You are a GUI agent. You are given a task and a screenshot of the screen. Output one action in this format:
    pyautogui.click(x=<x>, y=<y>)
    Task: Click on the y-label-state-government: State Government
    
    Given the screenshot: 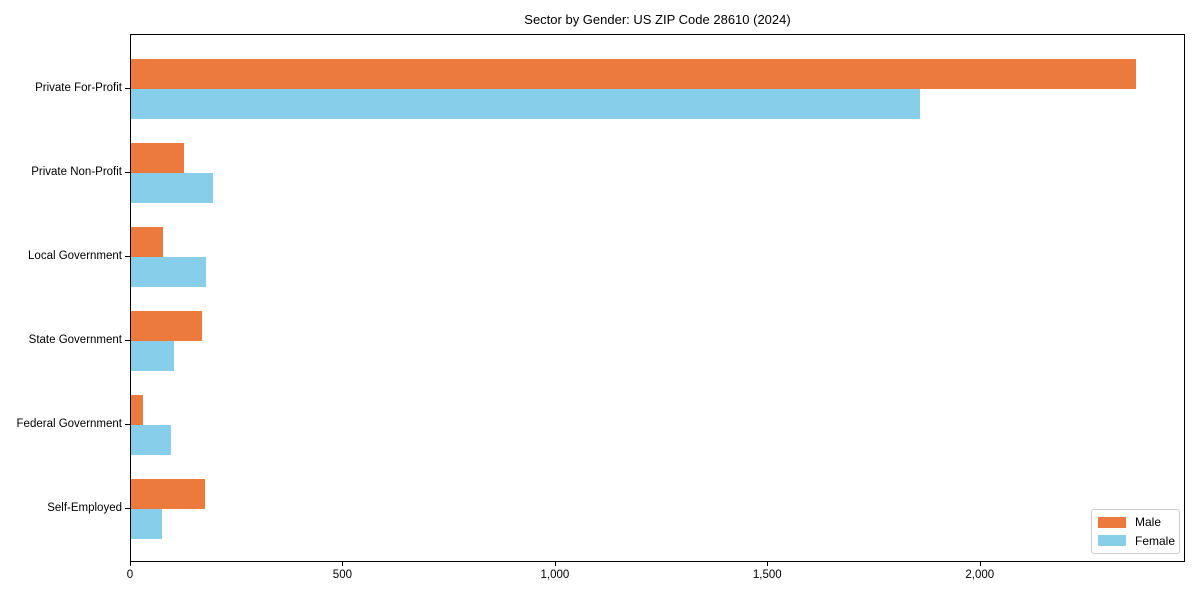 What is the action you would take?
    pyautogui.click(x=75, y=340)
    